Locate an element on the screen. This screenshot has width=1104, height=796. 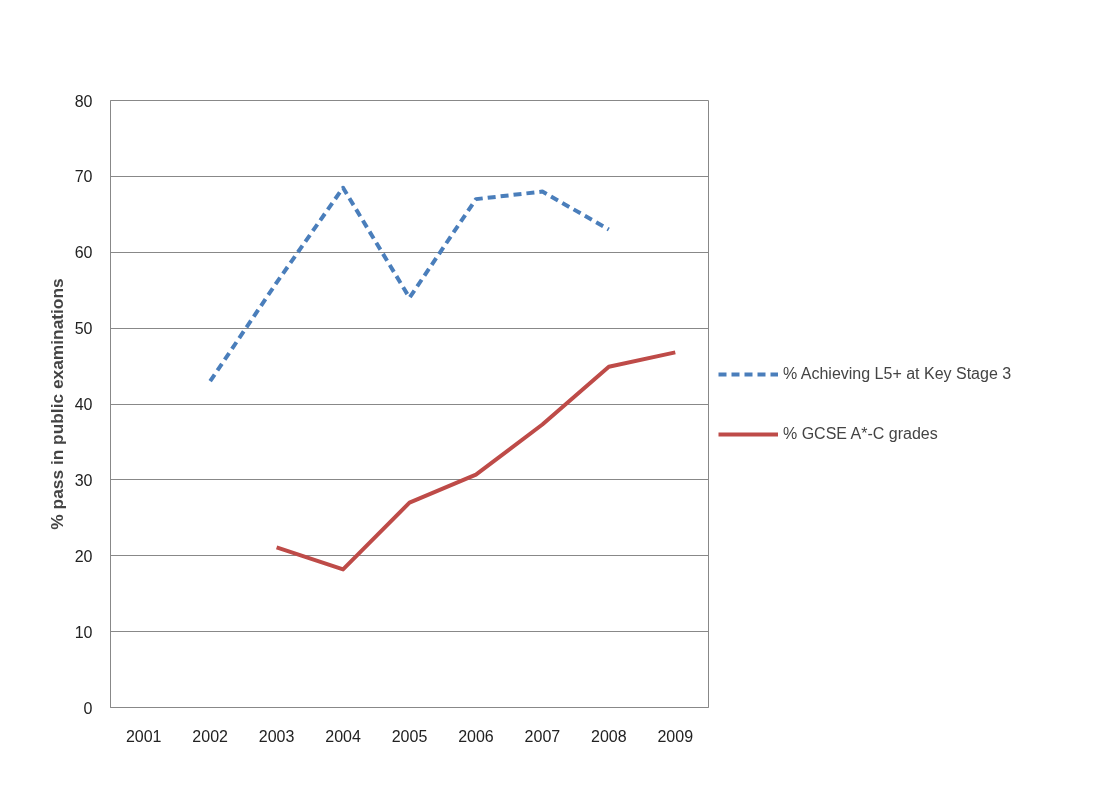
x-tick-label: 2008 is located at coordinates (609, 736).